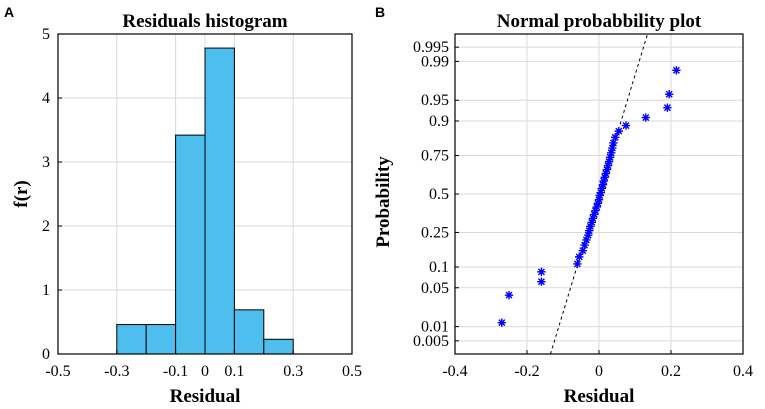 This screenshot has height=409, width=765. What do you see at coordinates (431, 341) in the screenshot?
I see `y-tick-label: 0.005` at bounding box center [431, 341].